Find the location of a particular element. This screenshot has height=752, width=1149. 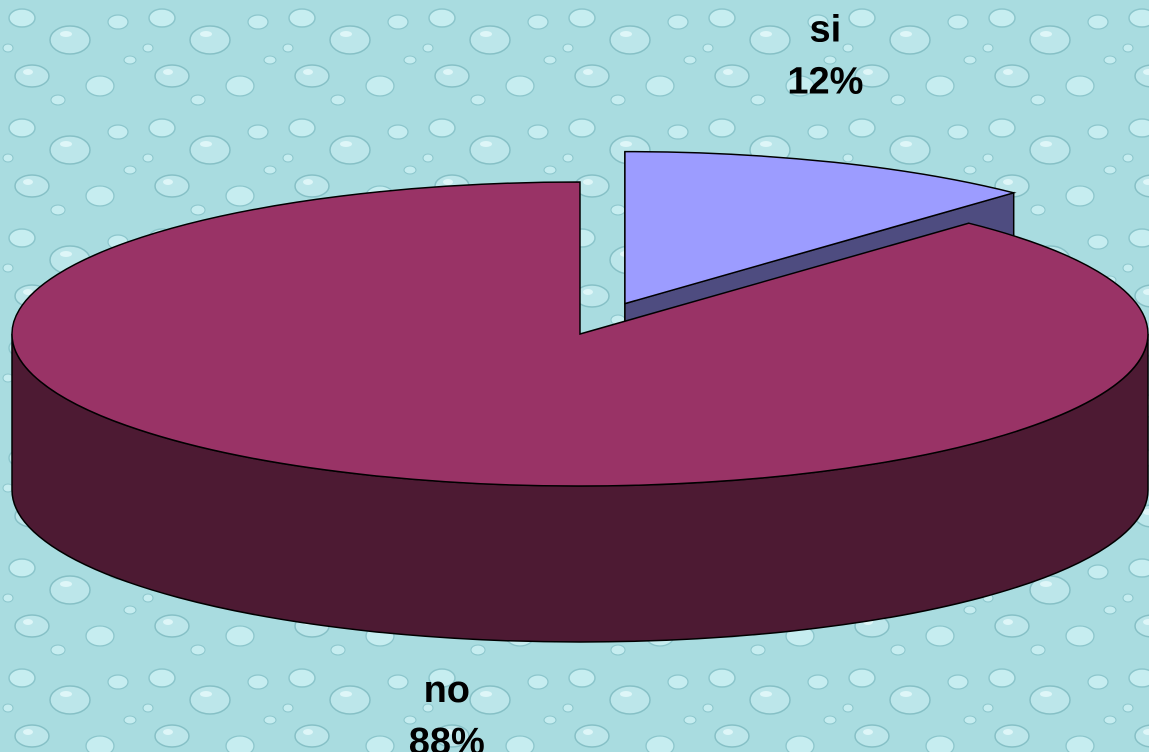

pie-slice-top-si is located at coordinates (820, 227).